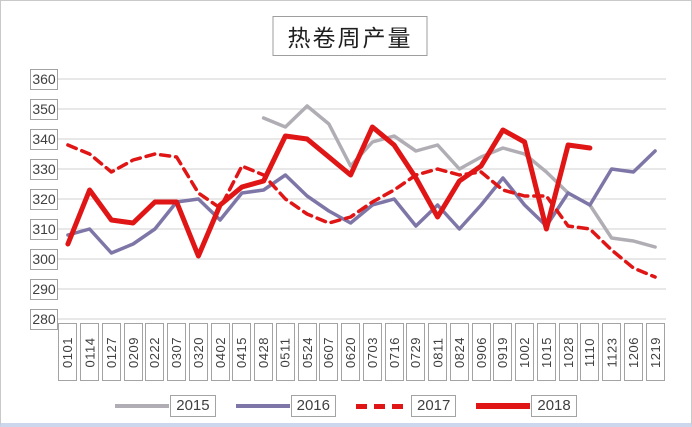 This screenshot has height=427, width=692. Describe the element at coordinates (142, 406) in the screenshot. I see `legend-swatch-2015-icon` at that location.